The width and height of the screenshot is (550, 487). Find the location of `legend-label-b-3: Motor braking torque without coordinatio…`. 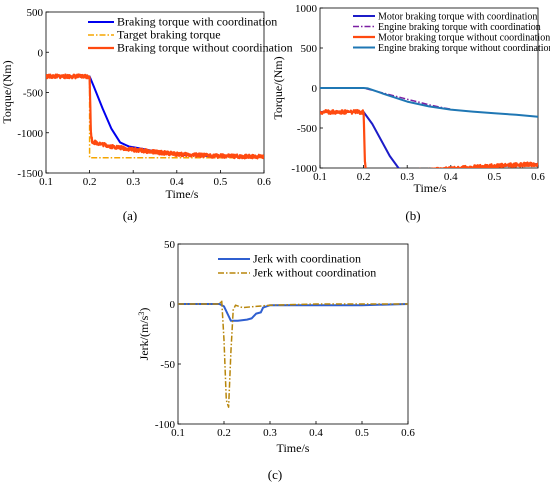

legend-label-b-3: Motor braking torque without coordinatio… is located at coordinates (464, 38).